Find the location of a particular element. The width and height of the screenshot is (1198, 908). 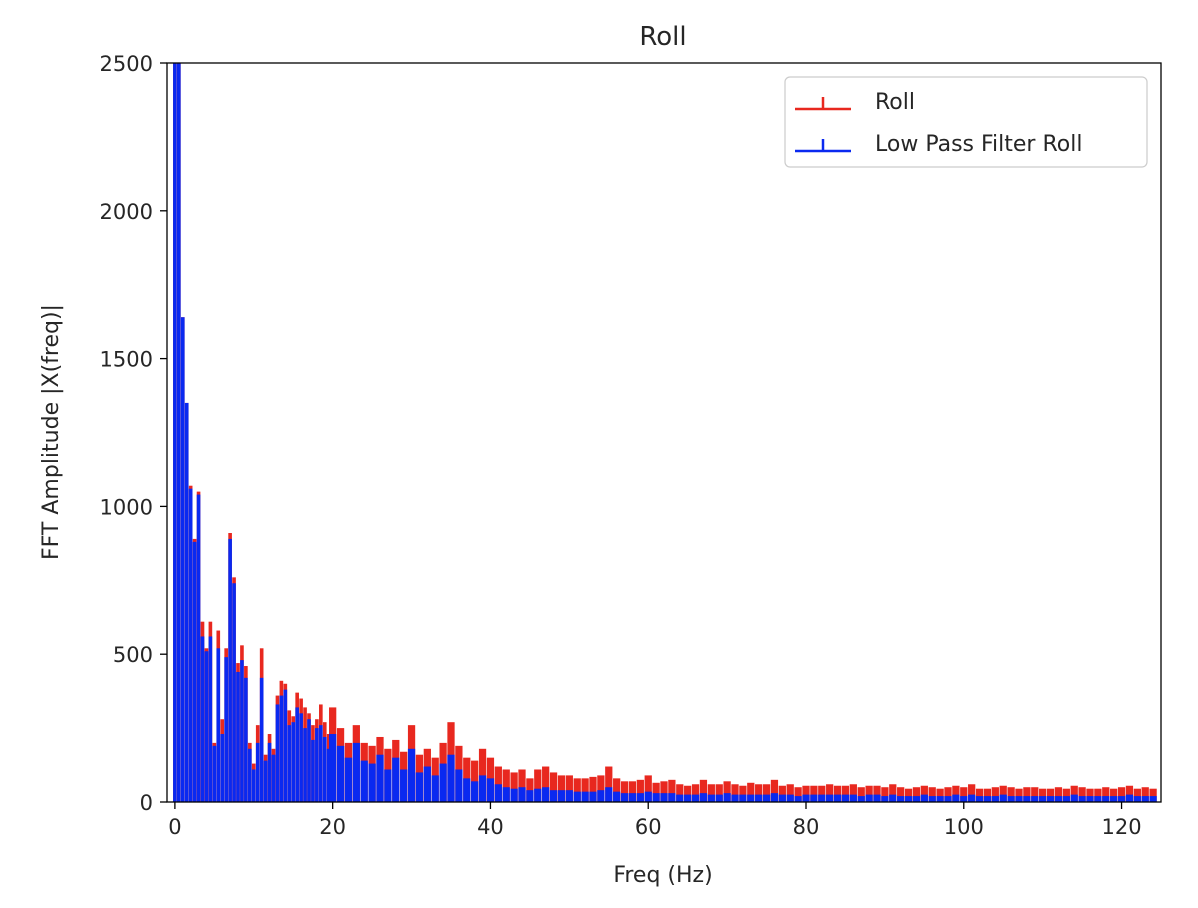

legend-label-roll: Roll is located at coordinates (895, 102).